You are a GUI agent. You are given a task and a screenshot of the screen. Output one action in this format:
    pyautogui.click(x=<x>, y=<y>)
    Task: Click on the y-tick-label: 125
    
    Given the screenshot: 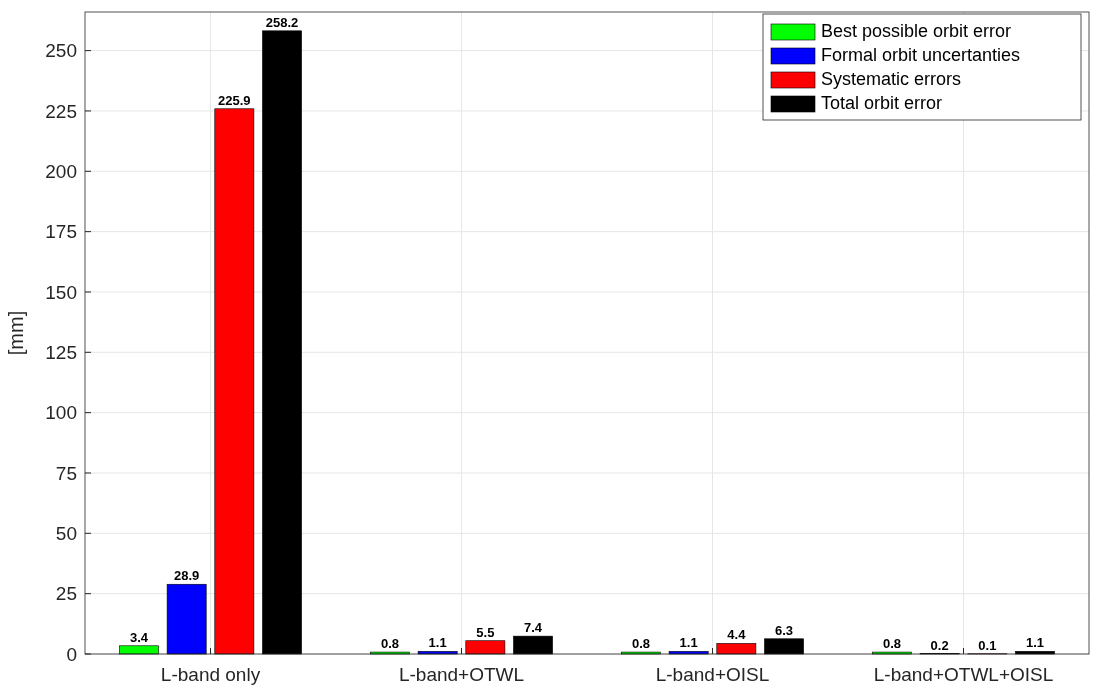 What is the action you would take?
    pyautogui.click(x=61, y=352)
    